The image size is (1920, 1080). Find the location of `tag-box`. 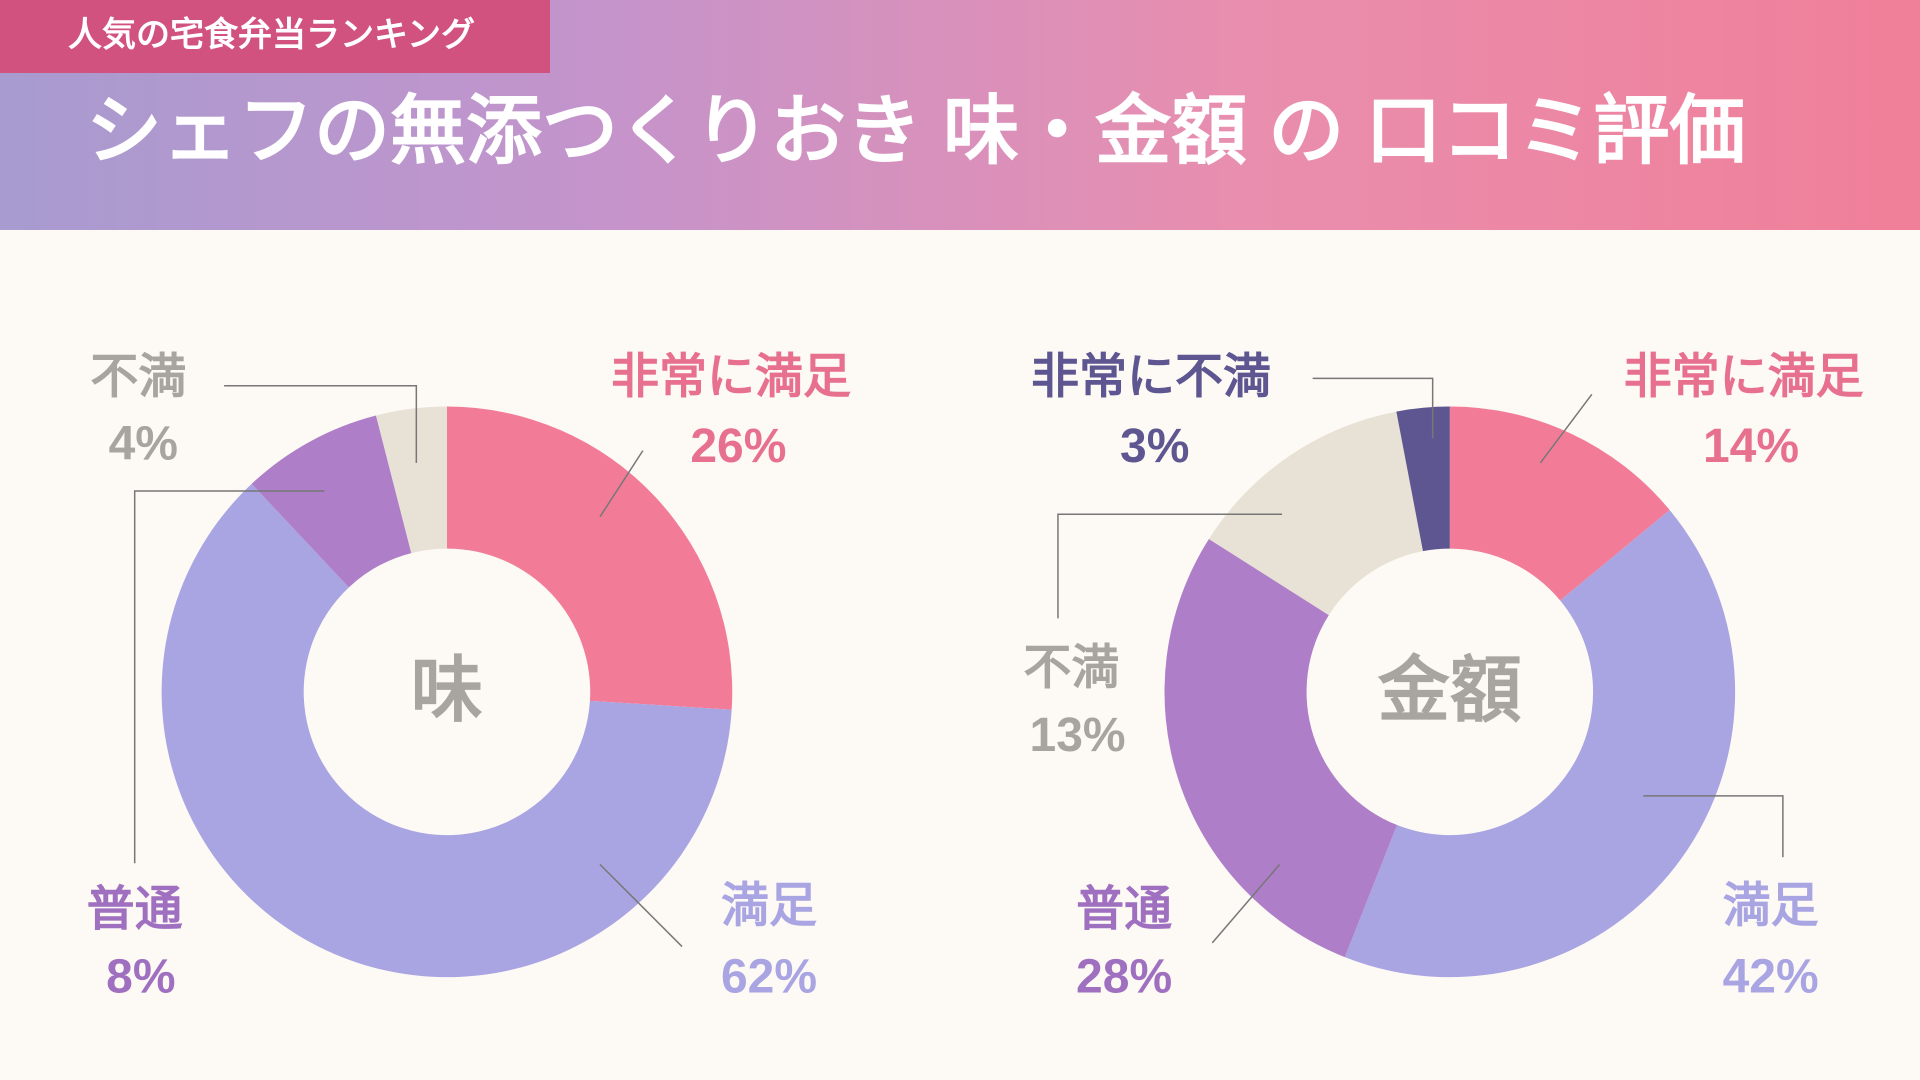

tag-box is located at coordinates (275, 36).